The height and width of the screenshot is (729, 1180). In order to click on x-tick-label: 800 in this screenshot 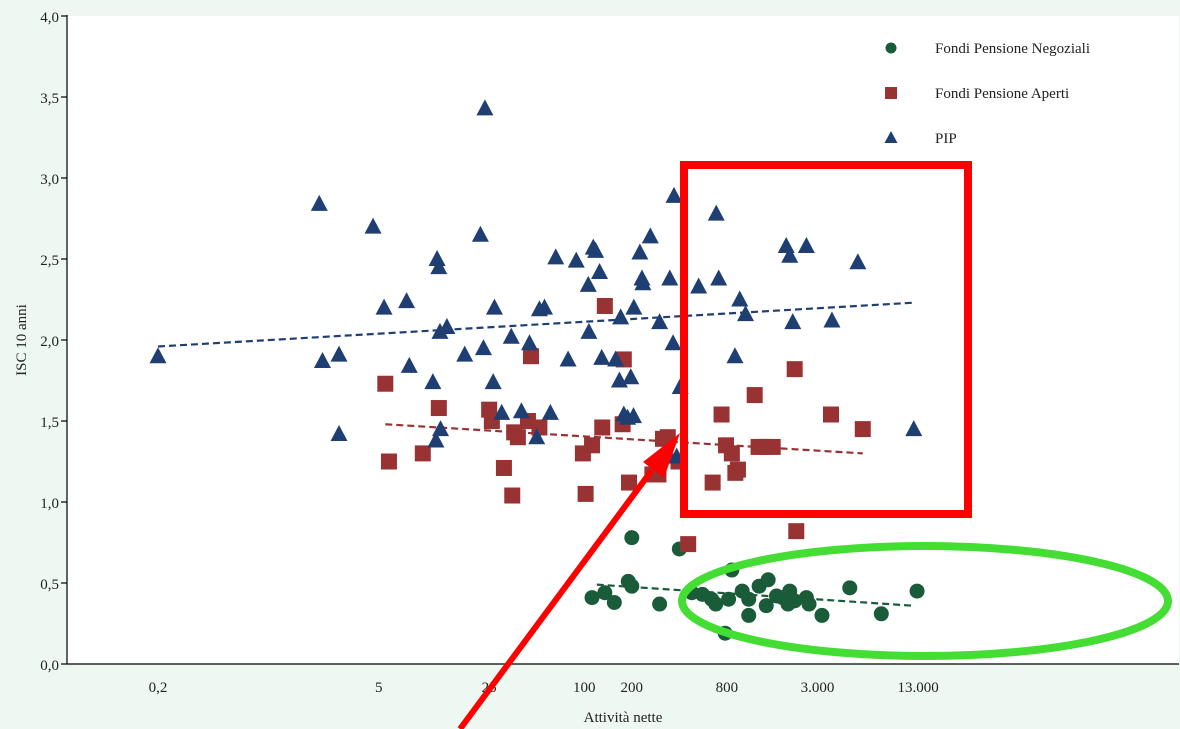, I will do `click(727, 688)`.